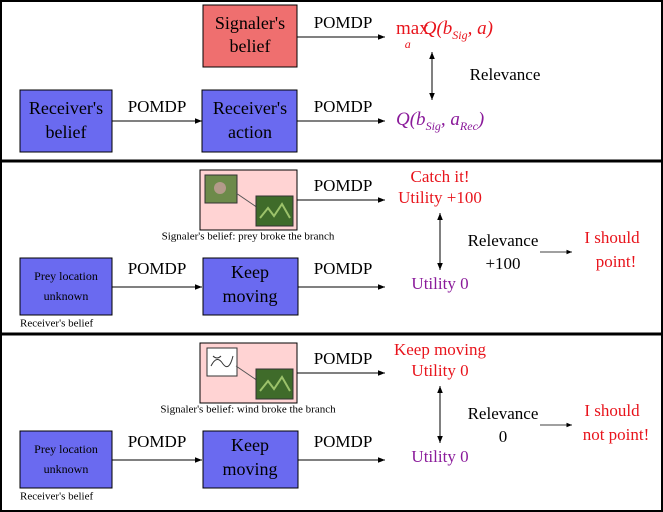 This screenshot has height=512, width=663. What do you see at coordinates (440, 349) in the screenshot?
I see `signaler-outcome: Keep moving` at bounding box center [440, 349].